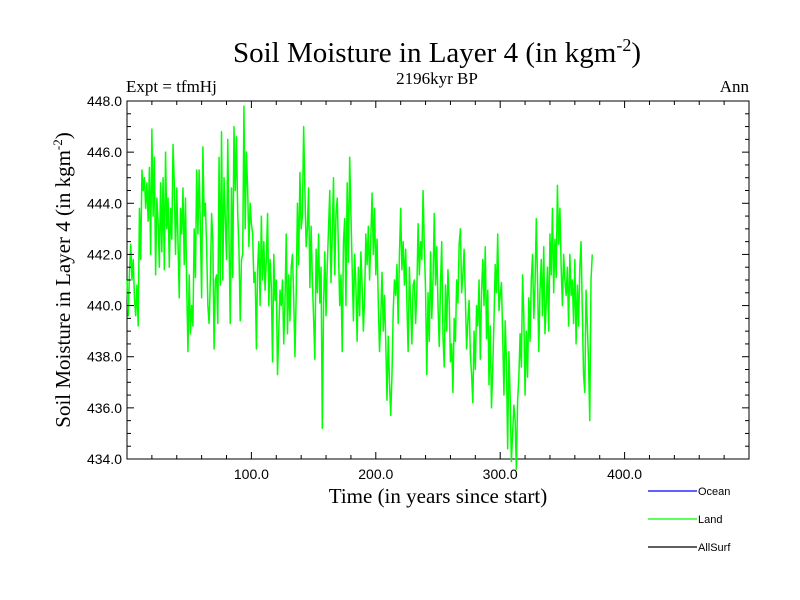 The image size is (800, 600). I want to click on x-tick-label: 100.0, so click(251, 474).